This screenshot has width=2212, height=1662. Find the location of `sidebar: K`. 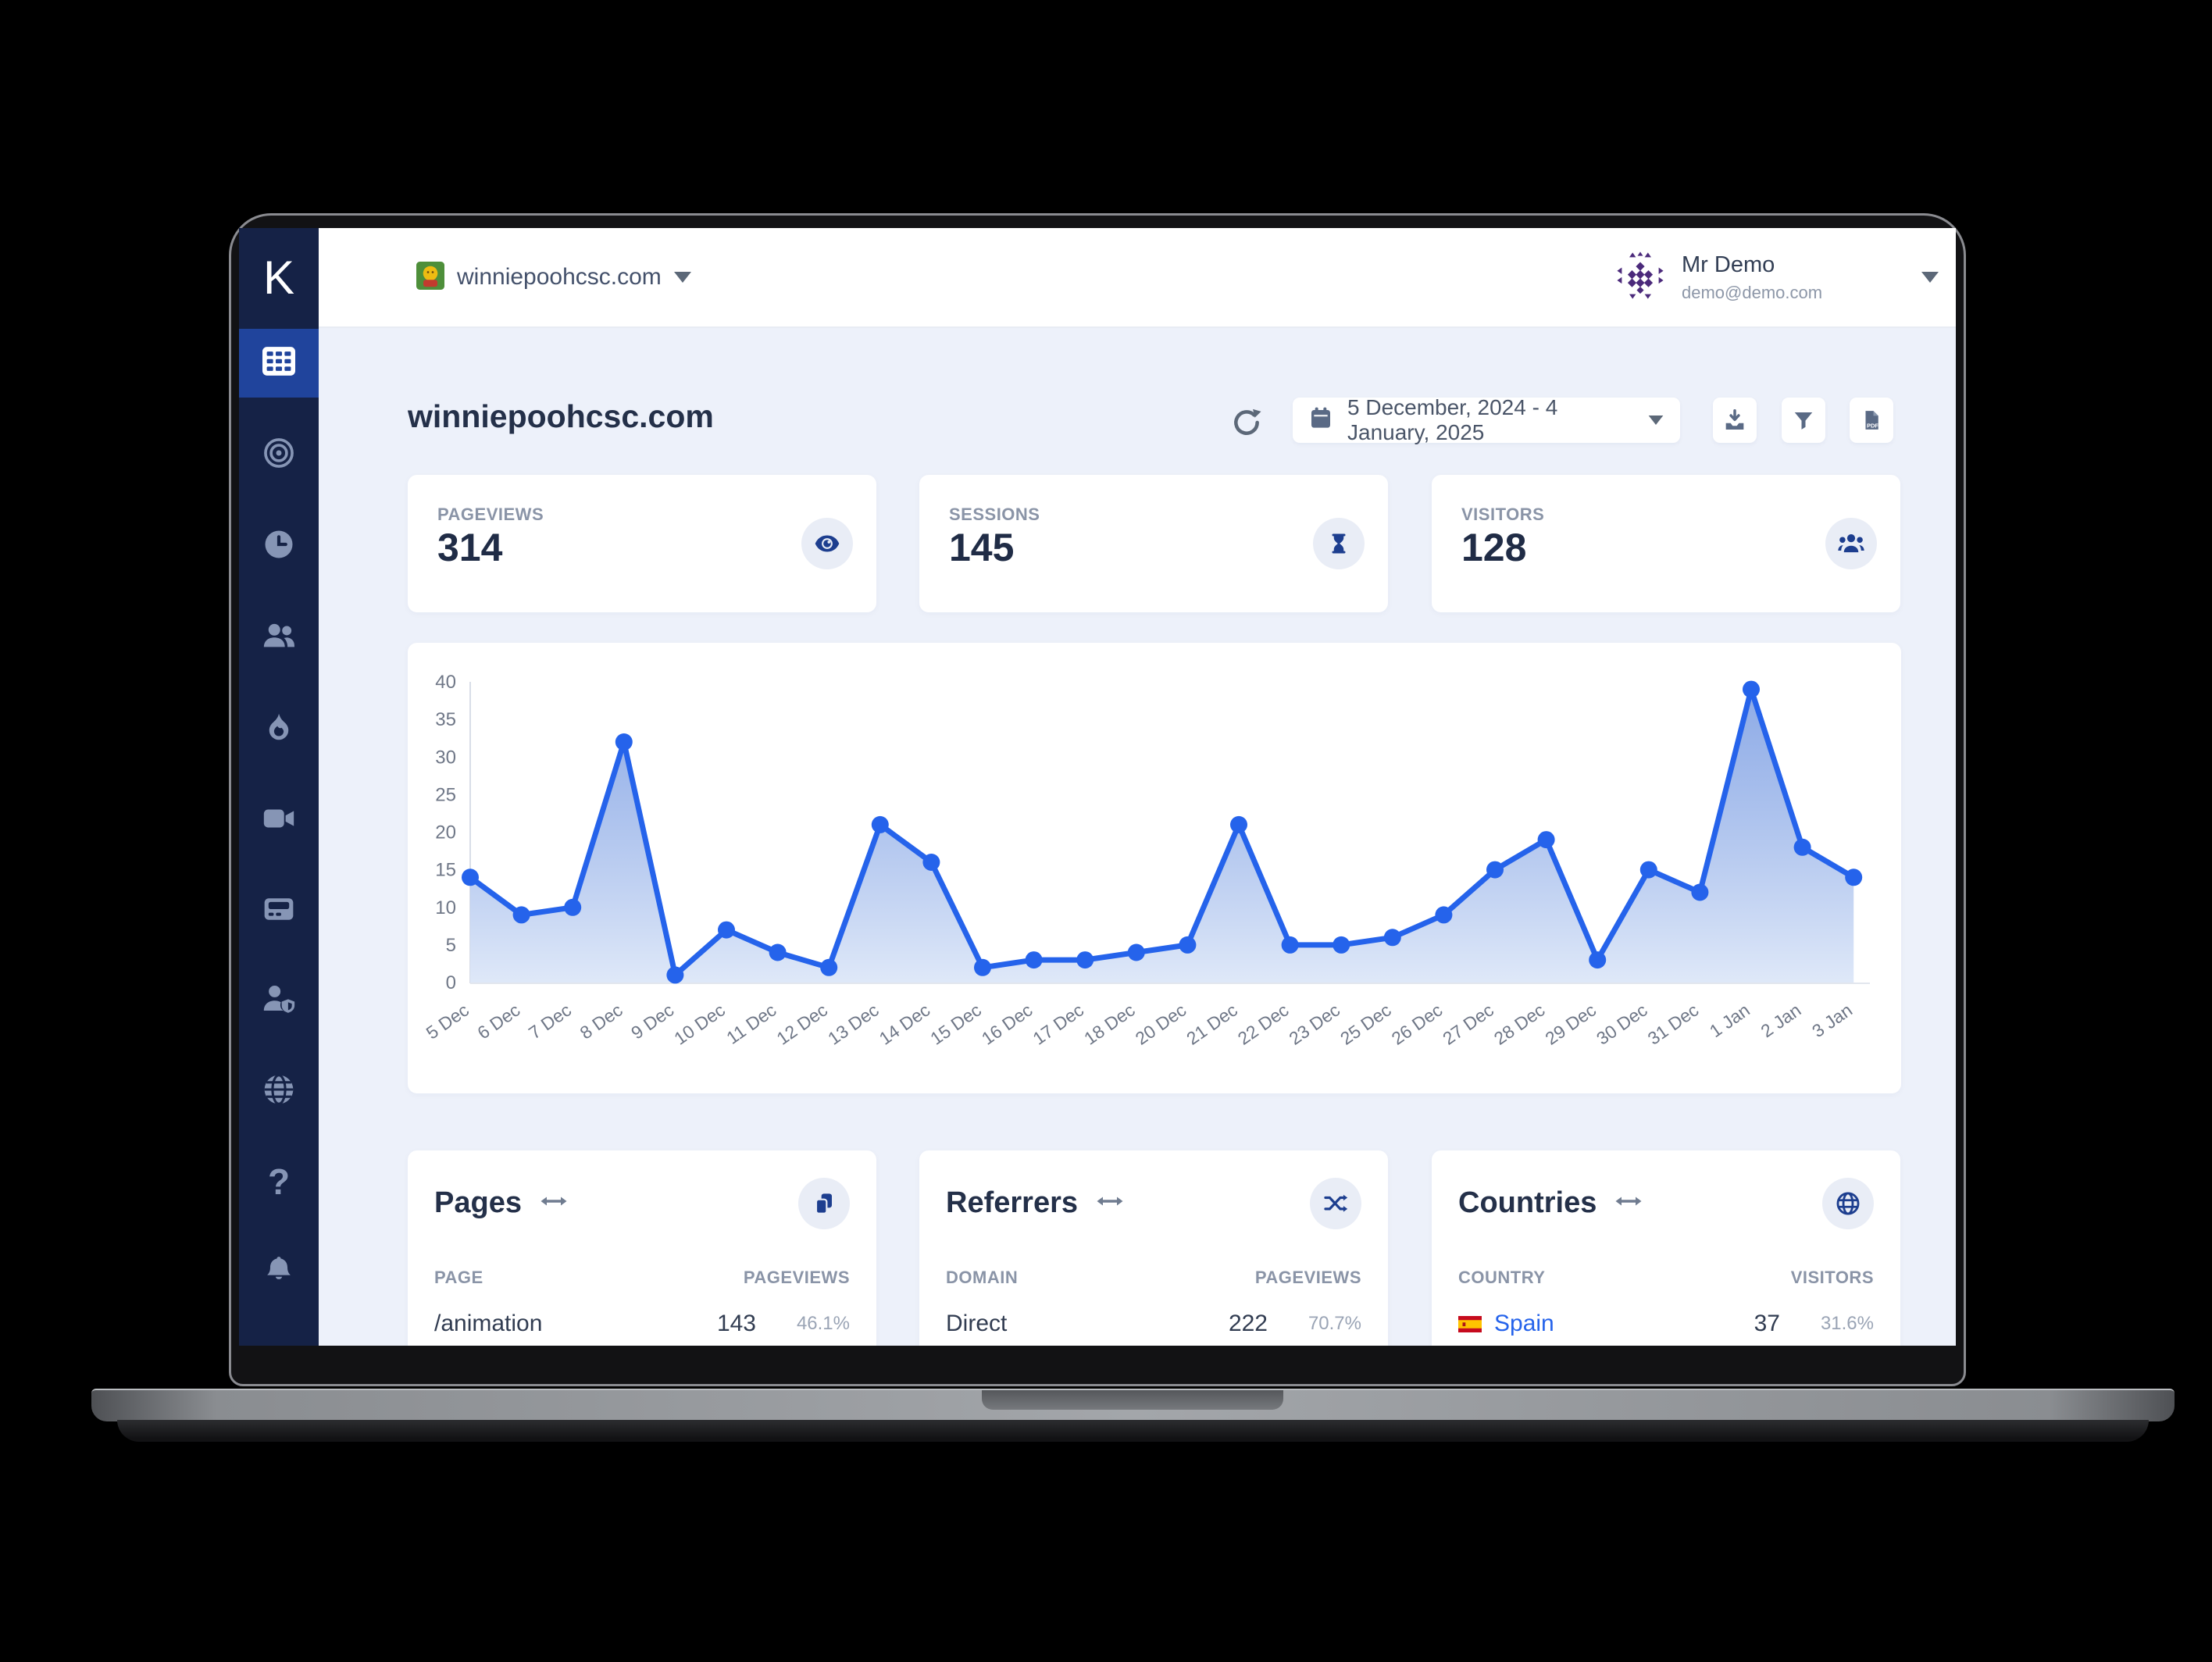

sidebar: K is located at coordinates (279, 787).